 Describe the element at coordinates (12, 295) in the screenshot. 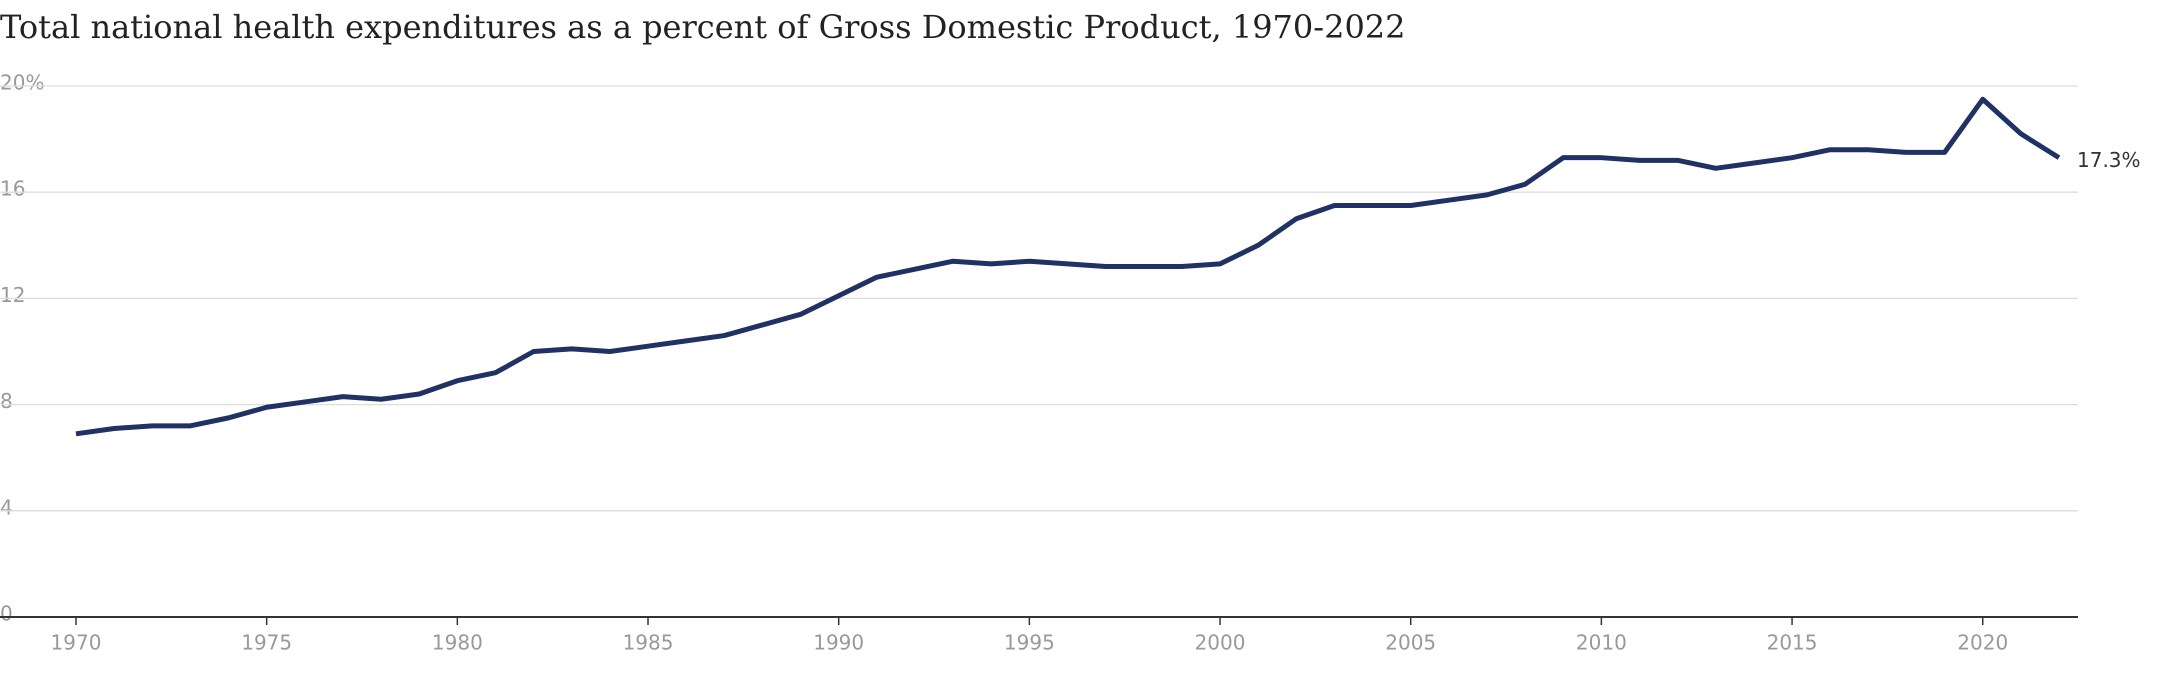

I see `y-tick-label: 12` at that location.